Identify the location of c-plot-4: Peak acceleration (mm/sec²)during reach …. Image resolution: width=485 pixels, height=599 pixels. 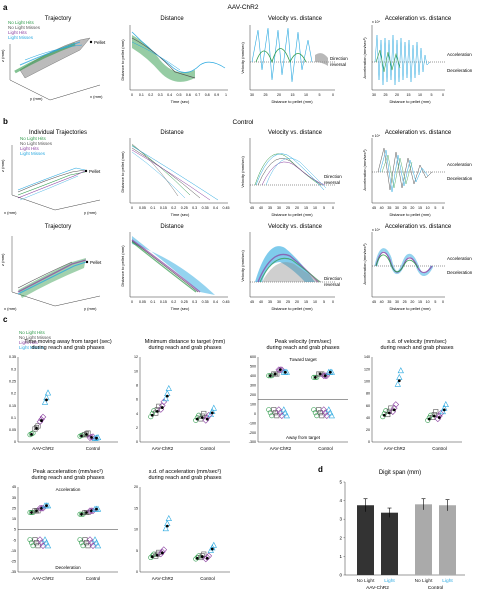
(64, 525).